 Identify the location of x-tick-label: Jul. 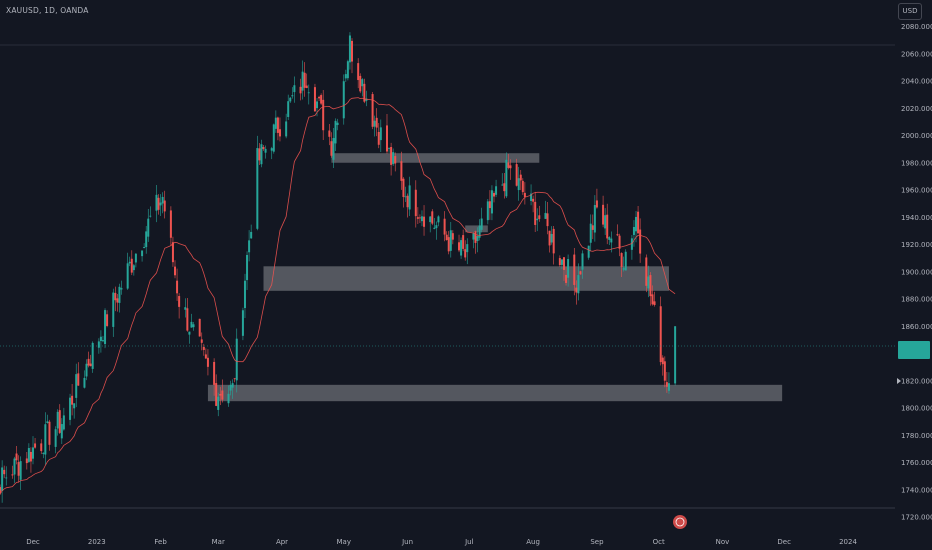
(469, 542).